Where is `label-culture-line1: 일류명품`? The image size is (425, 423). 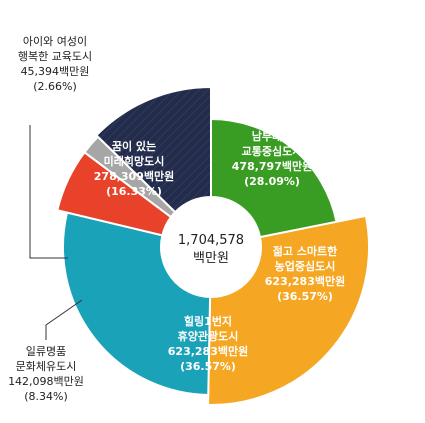 label-culture-line1: 일류명품 is located at coordinates (46, 351).